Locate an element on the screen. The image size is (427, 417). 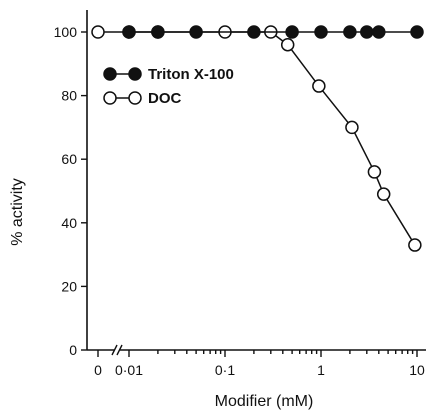
x-axis-title: Modifier (mM) is located at coordinates (264, 401).